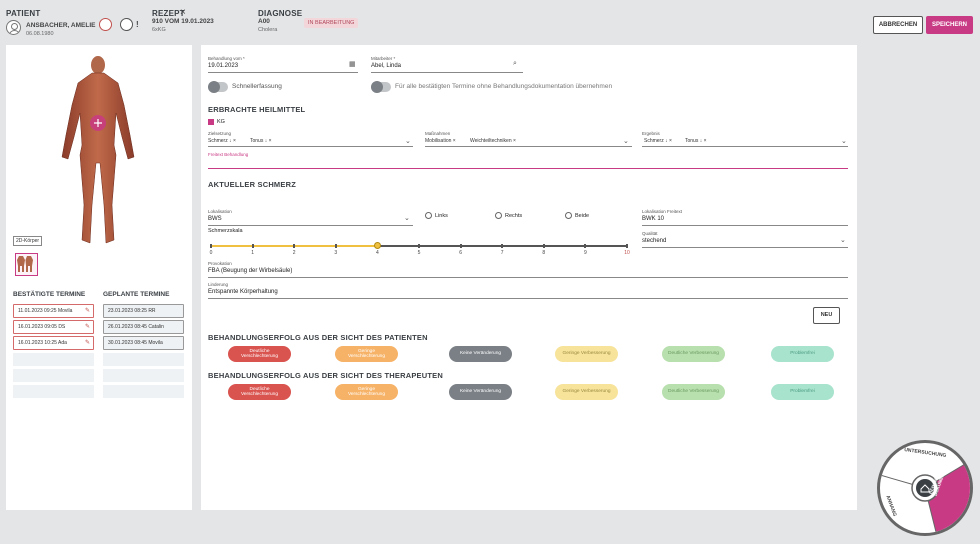 The height and width of the screenshot is (544, 980). I want to click on scale-tick-label: 6, so click(460, 253).